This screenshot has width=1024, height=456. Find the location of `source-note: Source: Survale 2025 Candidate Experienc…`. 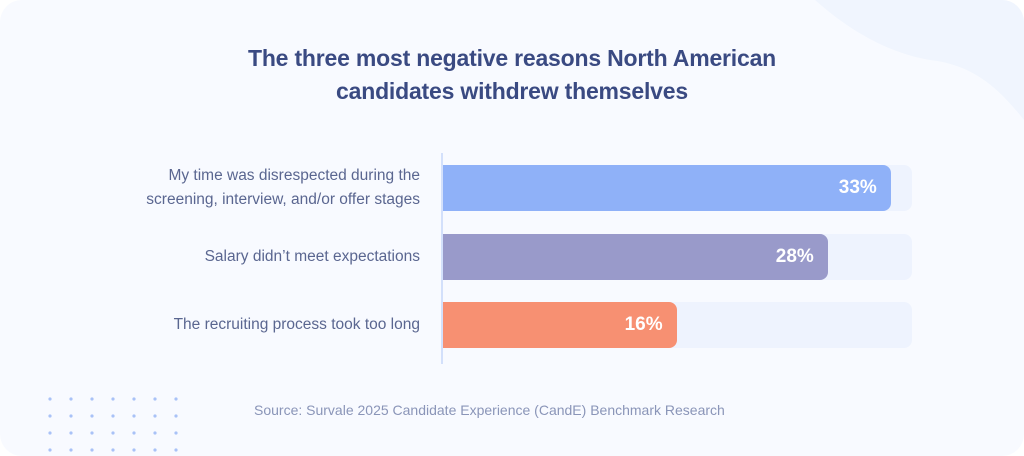

source-note: Source: Survale 2025 Candidate Experienc… is located at coordinates (489, 410).